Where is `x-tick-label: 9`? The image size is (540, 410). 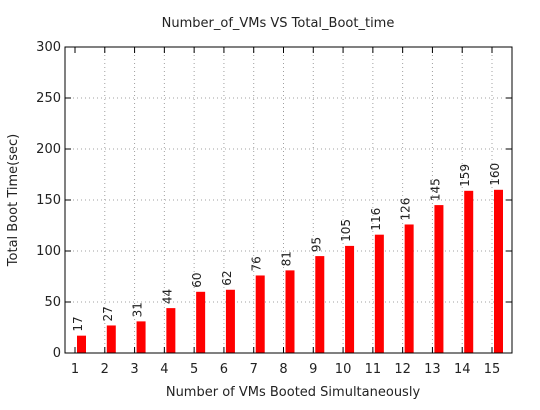 x-tick-label: 9 is located at coordinates (313, 369).